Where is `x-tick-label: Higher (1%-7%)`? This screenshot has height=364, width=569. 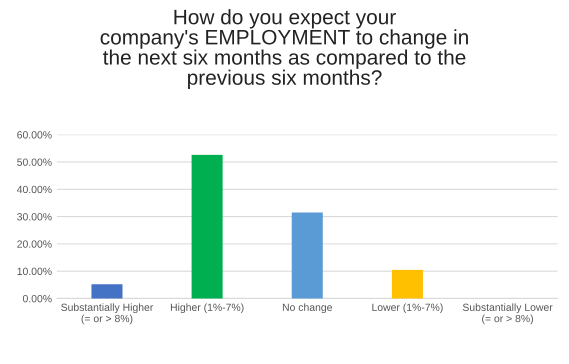 x-tick-label: Higher (1%-7%) is located at coordinates (207, 308).